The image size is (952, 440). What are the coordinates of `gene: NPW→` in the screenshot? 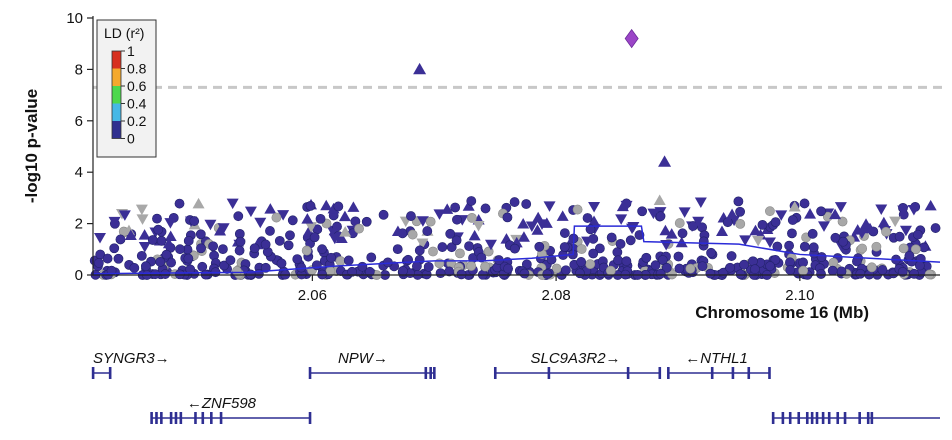 It's located at (372, 364).